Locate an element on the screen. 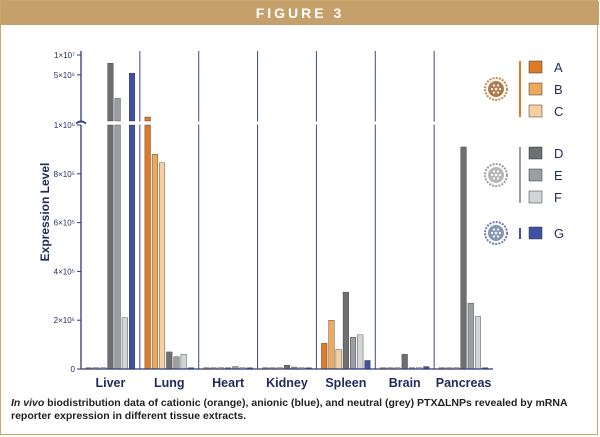  bar-d-brain is located at coordinates (404, 362).